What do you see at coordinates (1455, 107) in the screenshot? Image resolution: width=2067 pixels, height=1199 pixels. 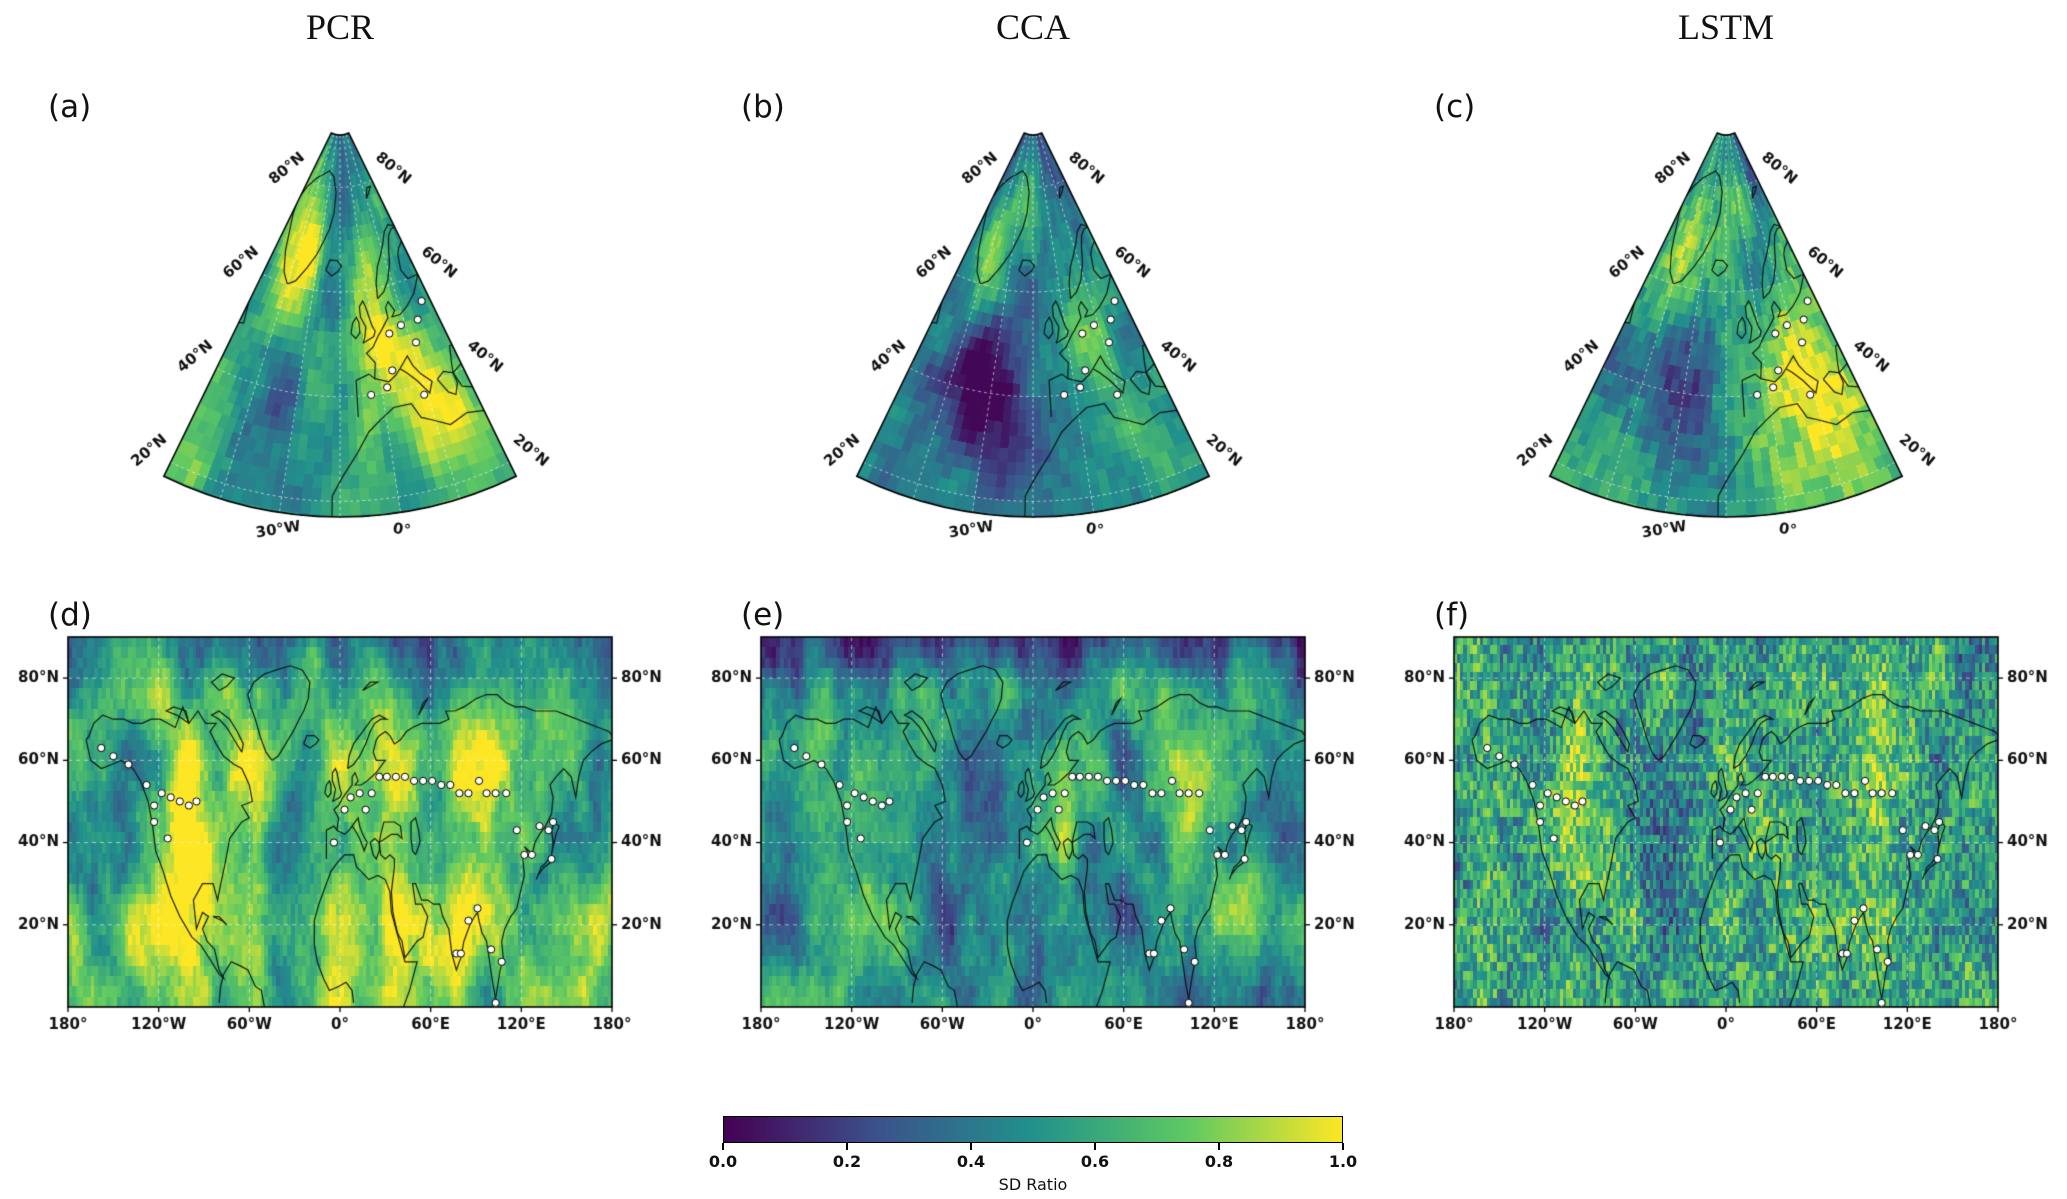 I see `panel-c-letter: (c)` at bounding box center [1455, 107].